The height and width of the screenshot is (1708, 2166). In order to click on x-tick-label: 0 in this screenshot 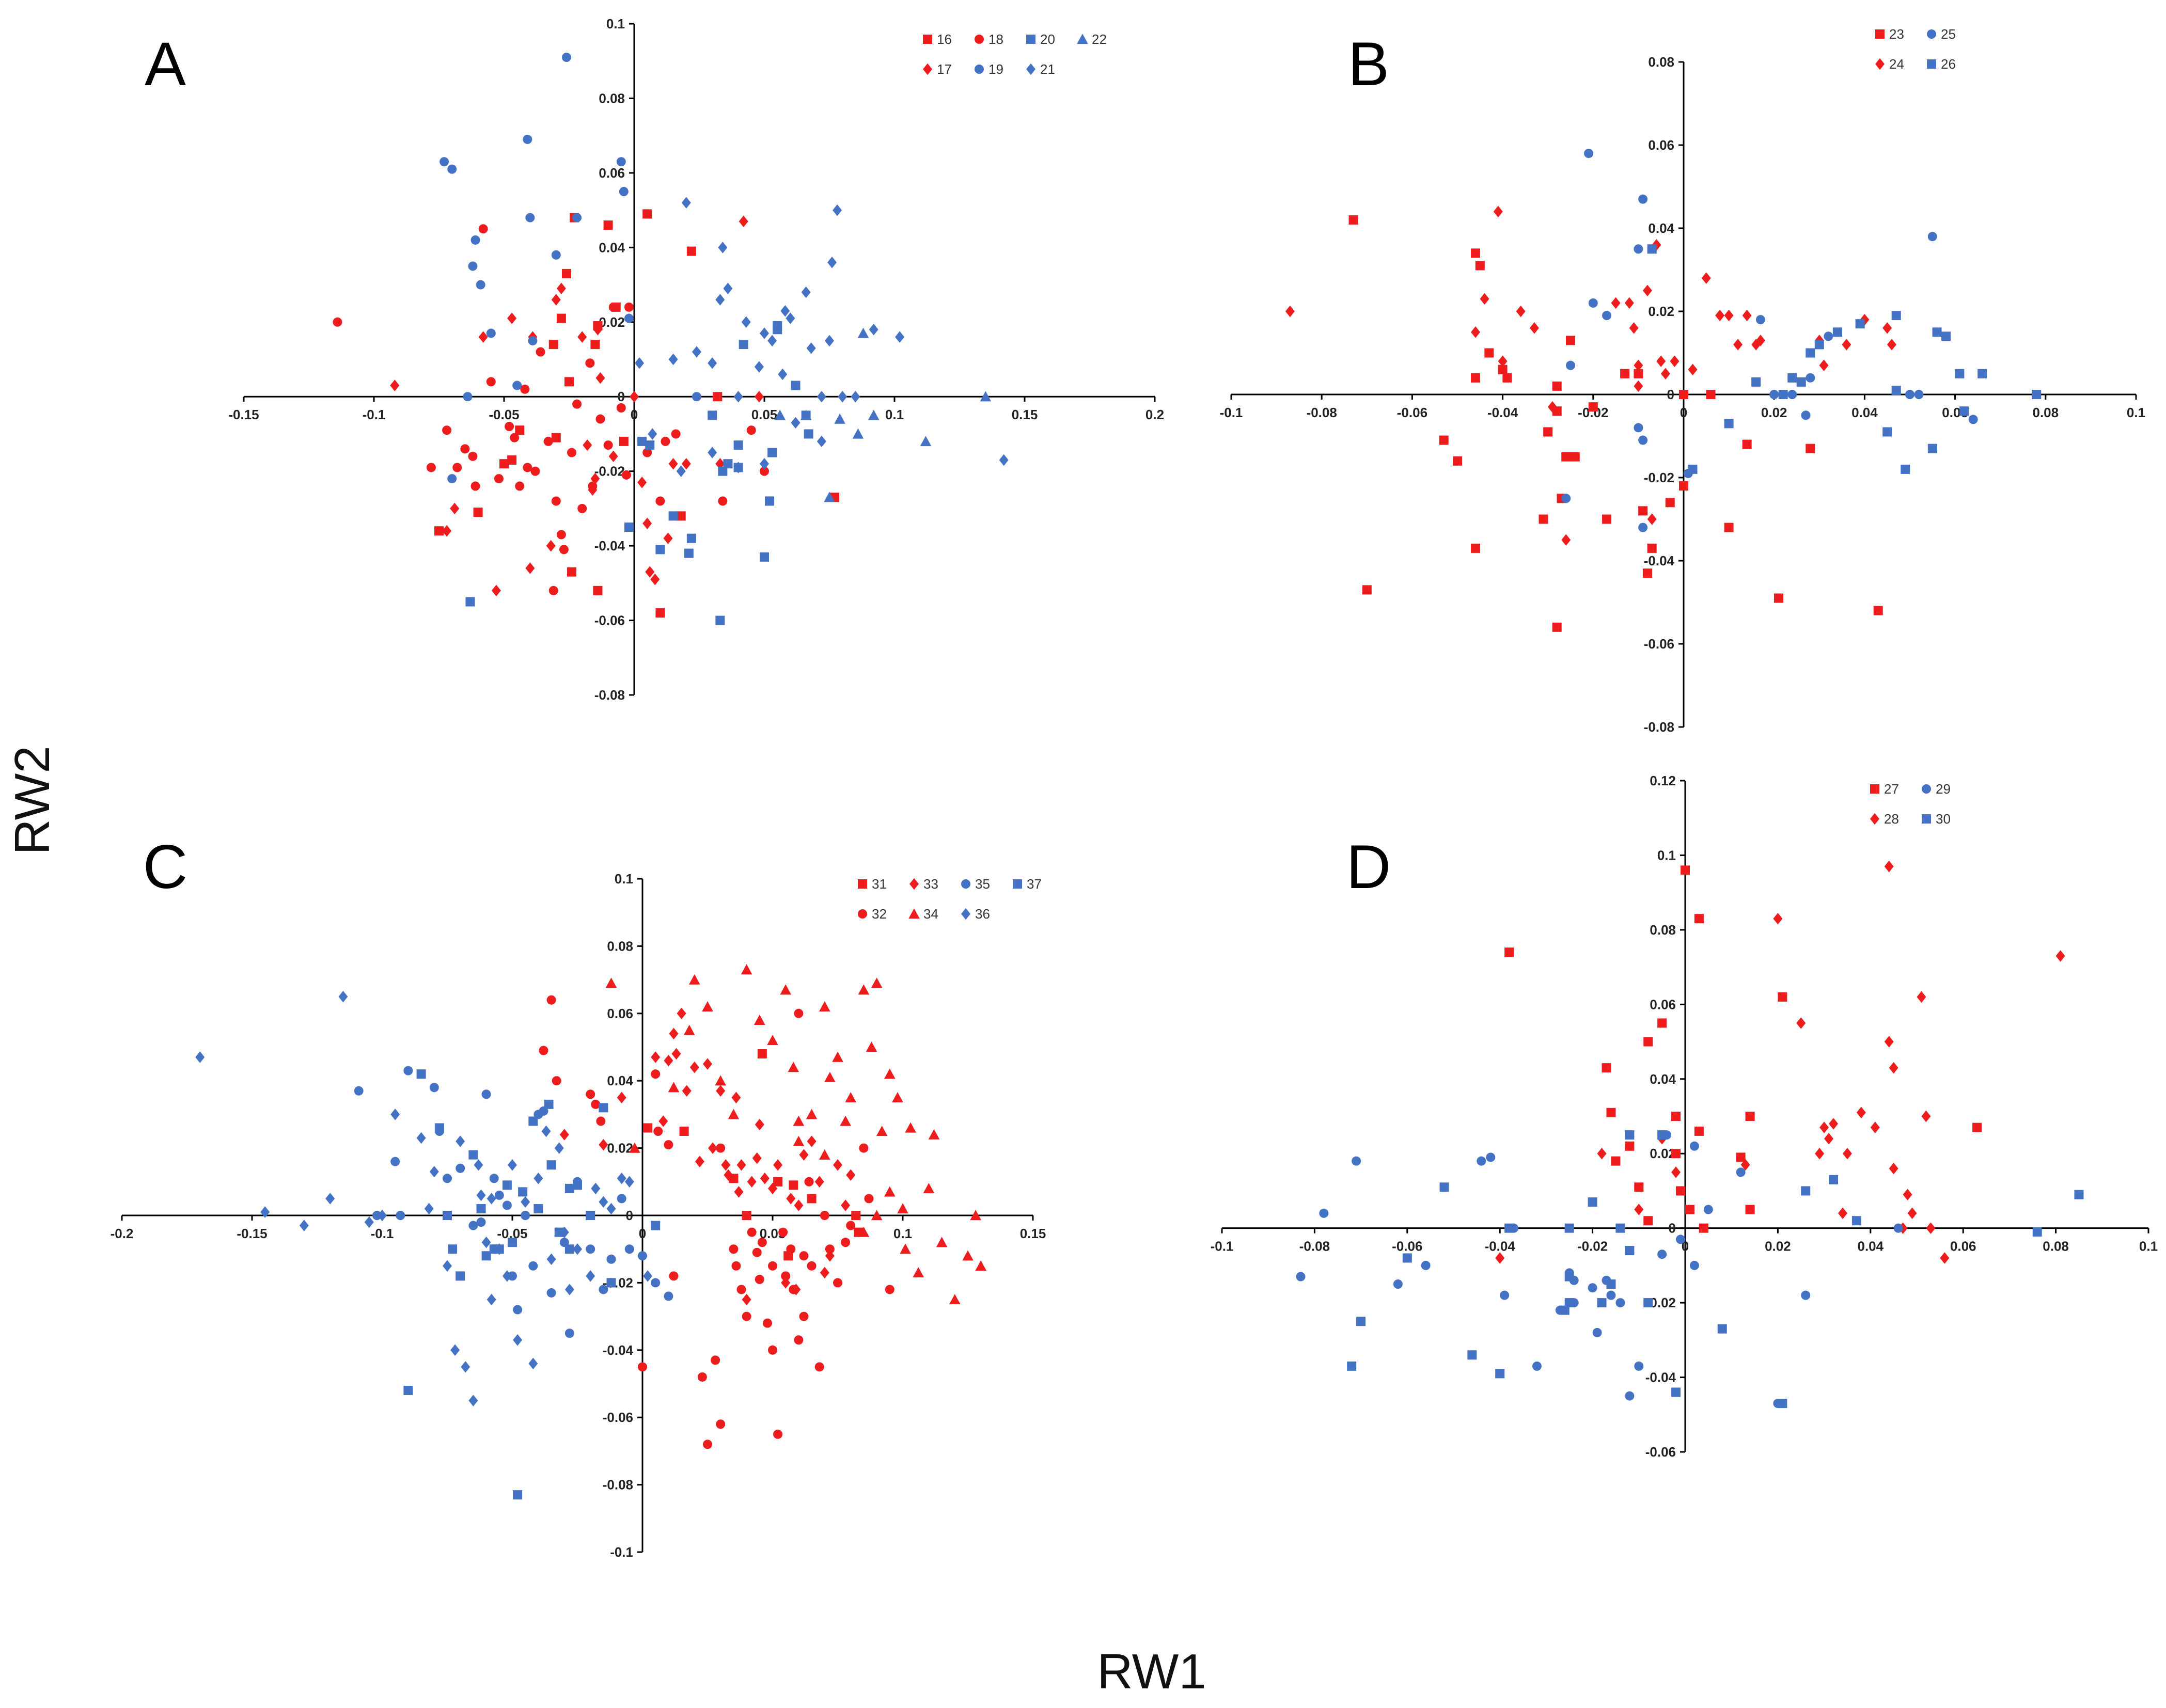, I will do `click(634, 414)`.